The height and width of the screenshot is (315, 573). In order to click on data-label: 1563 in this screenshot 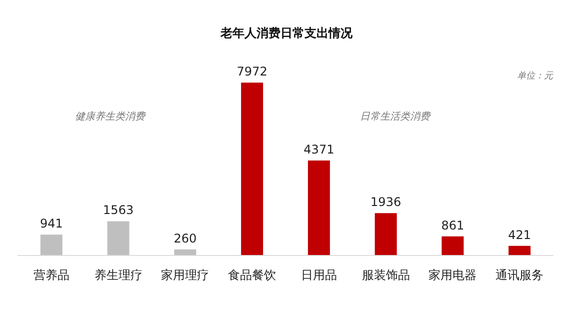, I will do `click(118, 210)`.